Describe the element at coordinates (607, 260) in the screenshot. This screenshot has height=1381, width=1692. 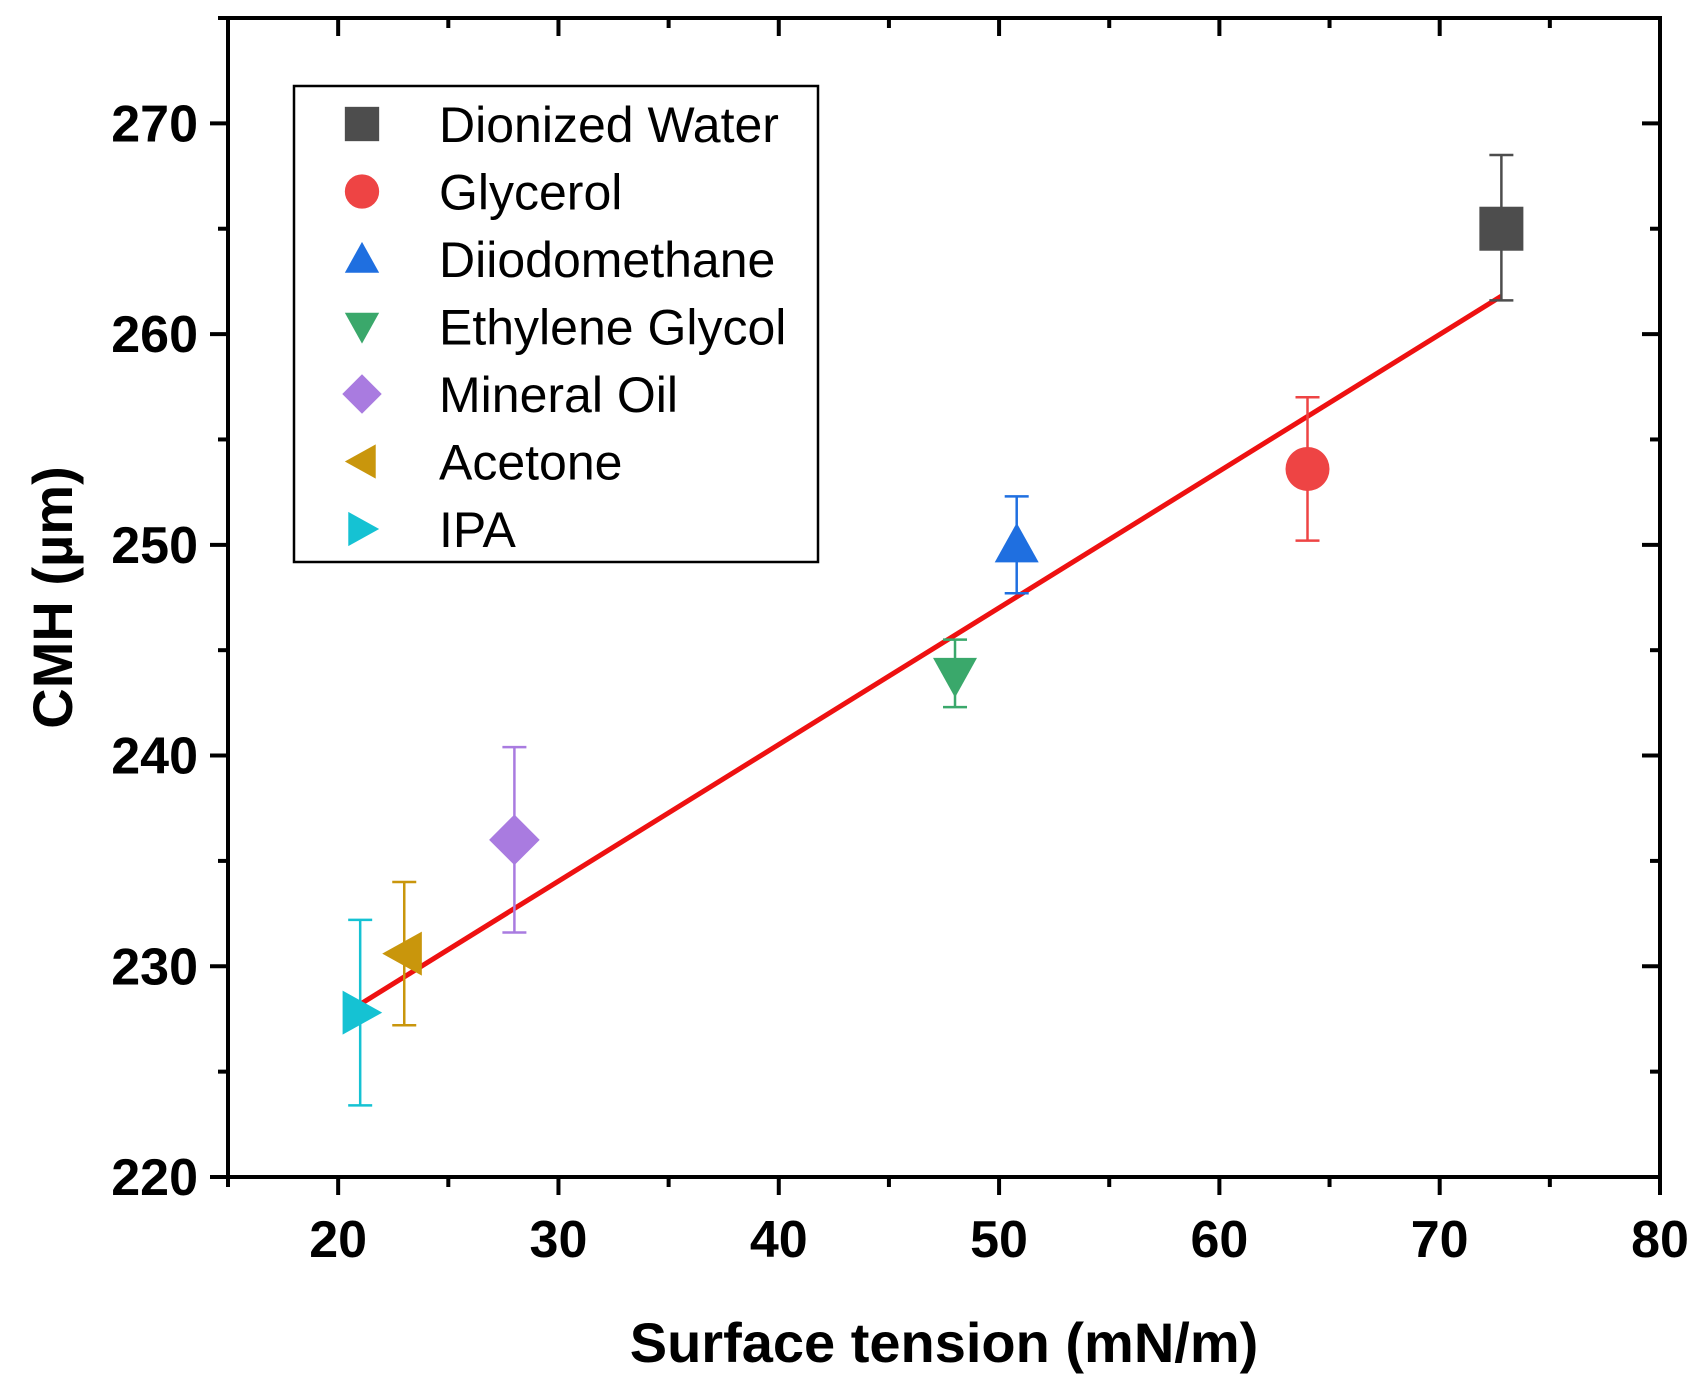
I see `legend-label: Diiodomethane` at that location.